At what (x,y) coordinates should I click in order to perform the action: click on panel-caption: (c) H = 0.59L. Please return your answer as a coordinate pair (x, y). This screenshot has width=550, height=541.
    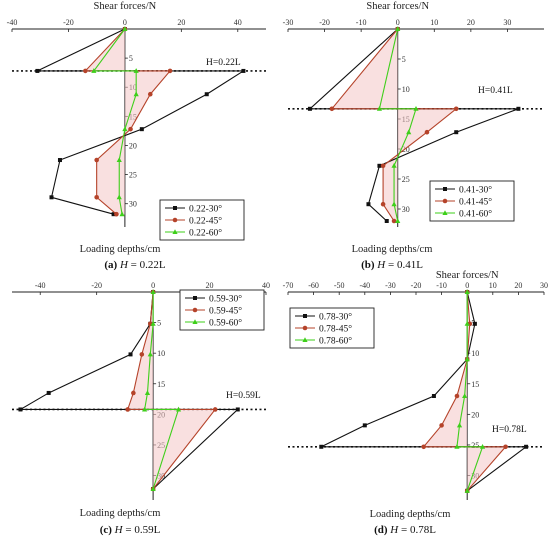
    Looking at the image, I should click on (130, 530).